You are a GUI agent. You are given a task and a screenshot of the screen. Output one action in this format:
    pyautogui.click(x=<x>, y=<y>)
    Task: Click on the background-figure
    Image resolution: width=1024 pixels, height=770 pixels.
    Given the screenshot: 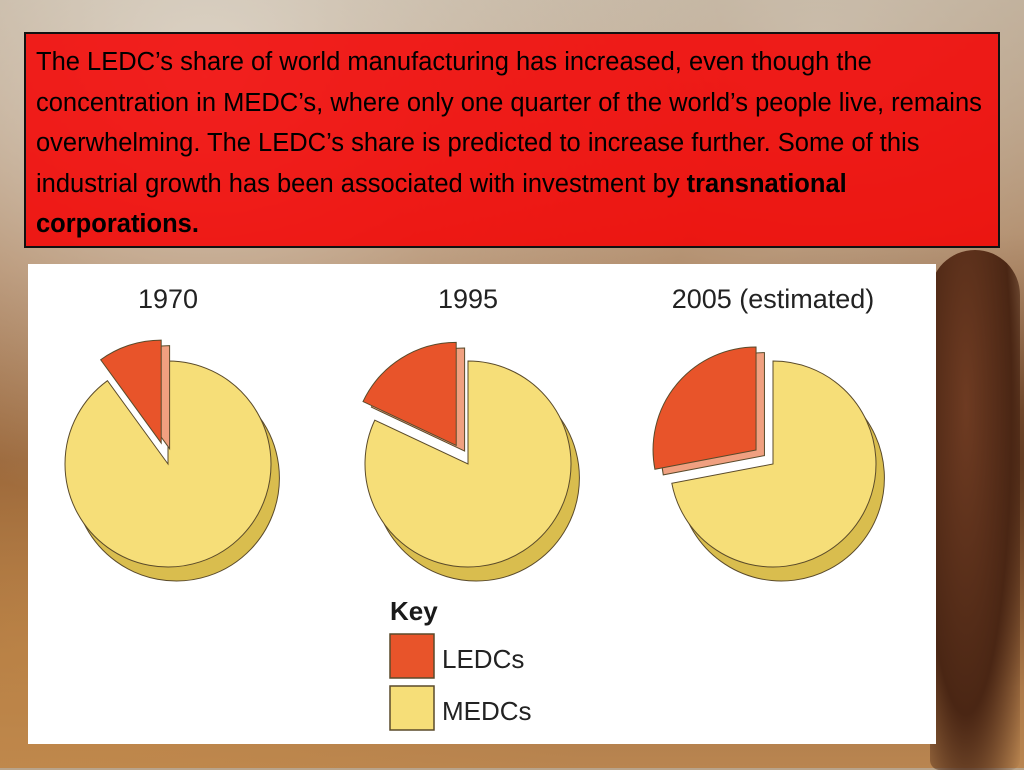 What is the action you would take?
    pyautogui.click(x=975, y=510)
    